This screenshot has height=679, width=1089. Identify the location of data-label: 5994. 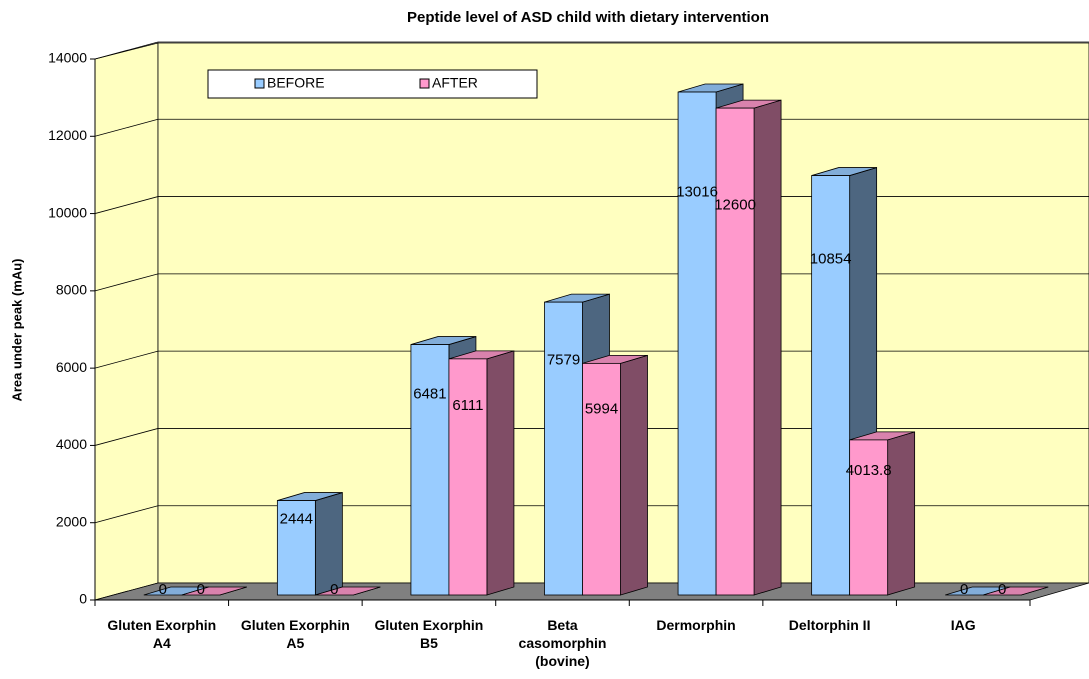
(601, 409).